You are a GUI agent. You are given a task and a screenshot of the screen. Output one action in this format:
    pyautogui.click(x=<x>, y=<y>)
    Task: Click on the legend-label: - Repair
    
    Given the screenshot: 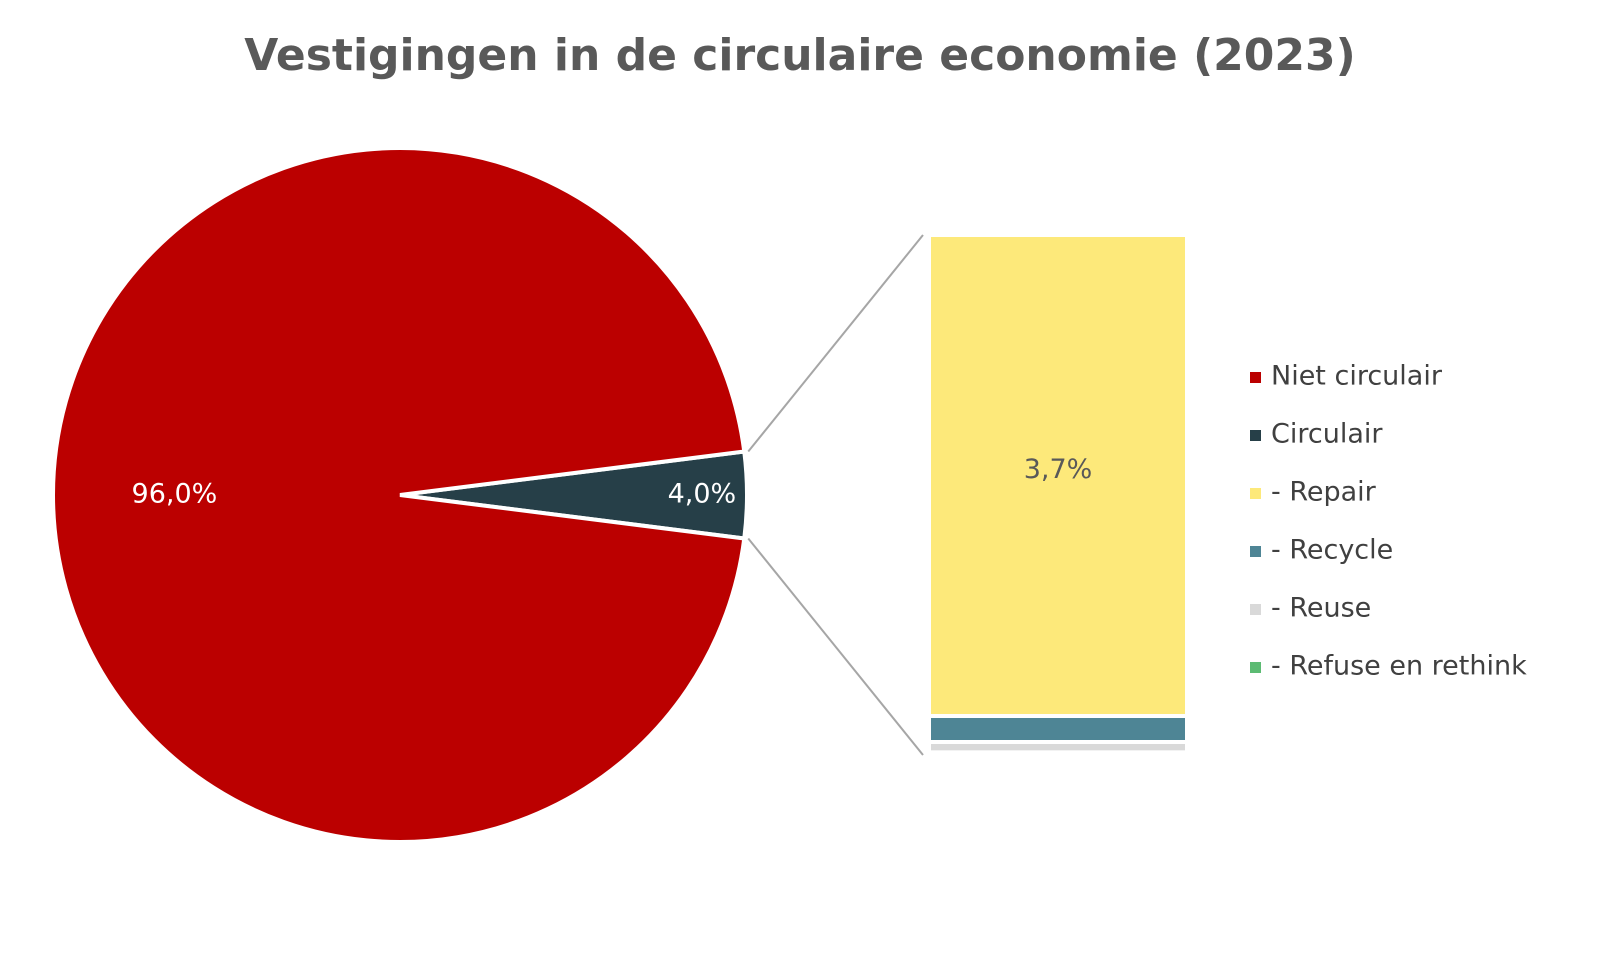 What is the action you would take?
    pyautogui.click(x=1324, y=492)
    